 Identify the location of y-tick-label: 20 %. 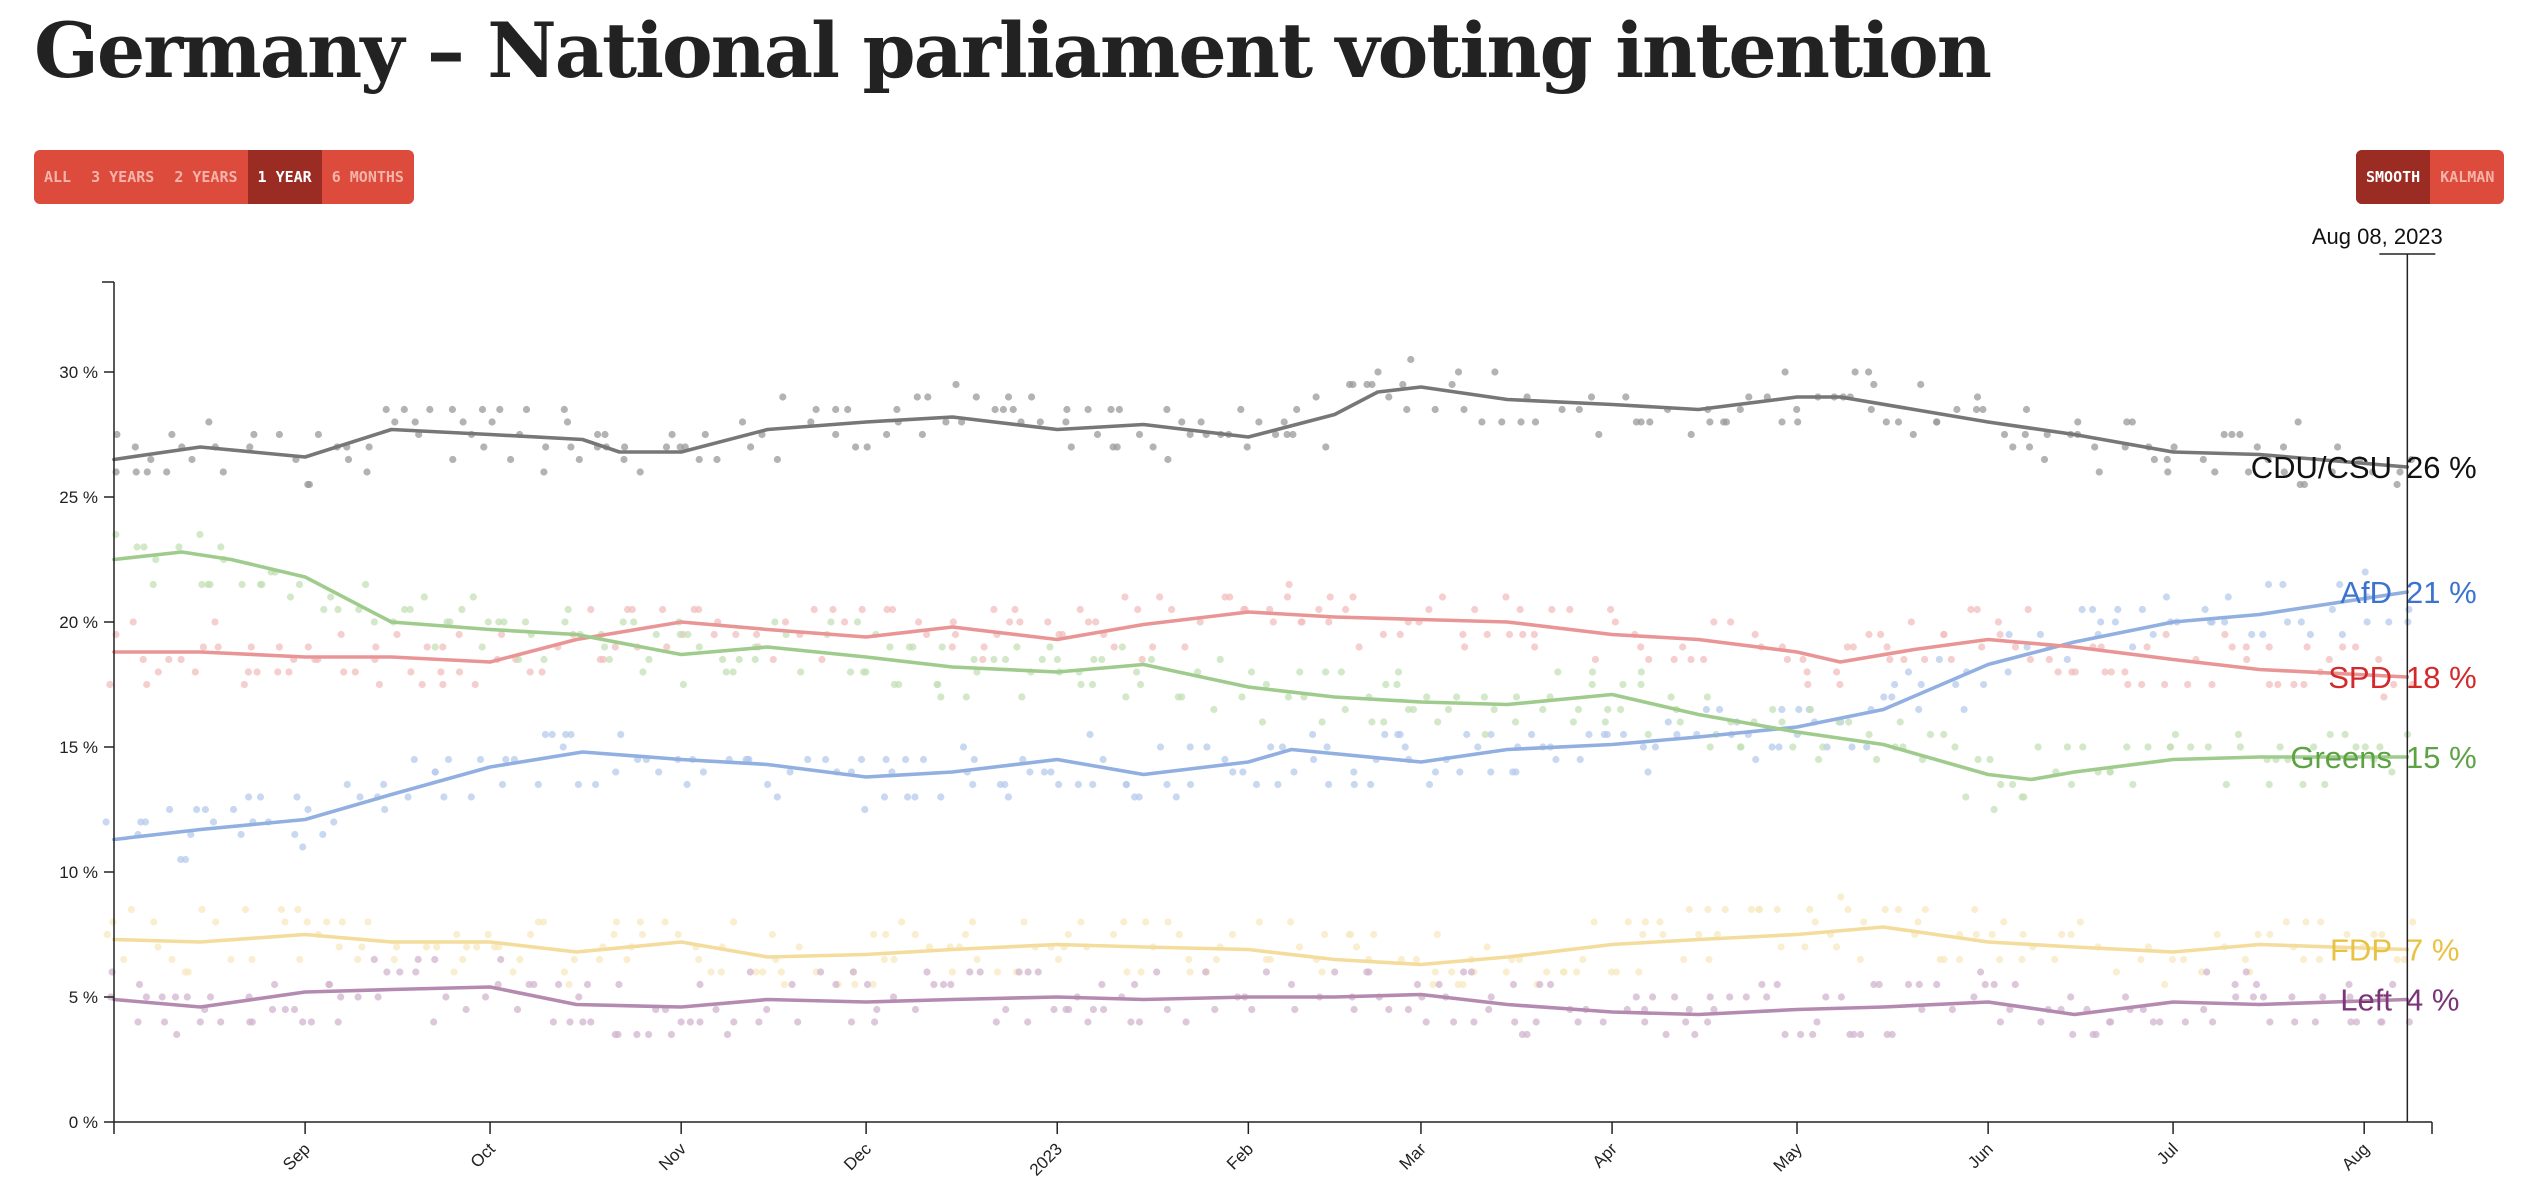
(78, 622).